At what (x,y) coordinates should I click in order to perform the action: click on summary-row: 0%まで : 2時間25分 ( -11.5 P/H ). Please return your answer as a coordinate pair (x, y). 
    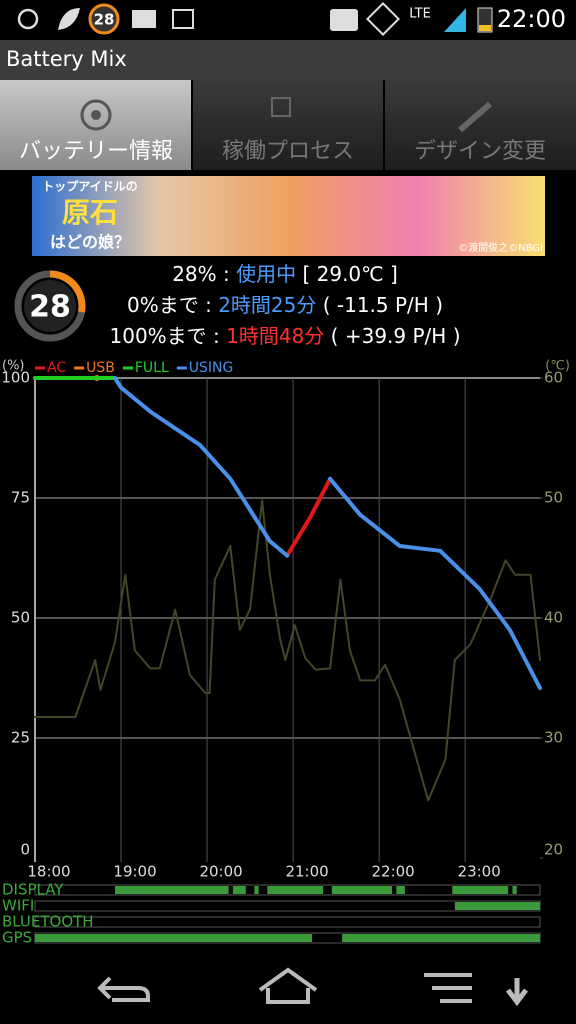
    Looking at the image, I should click on (285, 305).